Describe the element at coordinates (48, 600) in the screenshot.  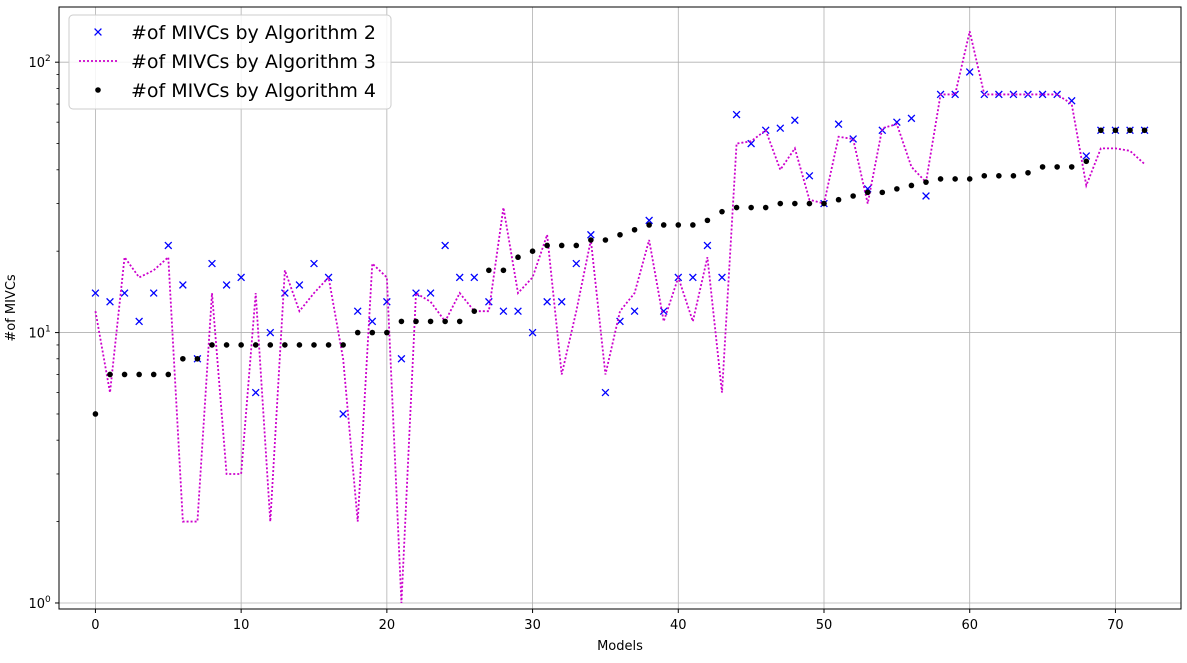
I see `y-tick-exponent: 0` at that location.